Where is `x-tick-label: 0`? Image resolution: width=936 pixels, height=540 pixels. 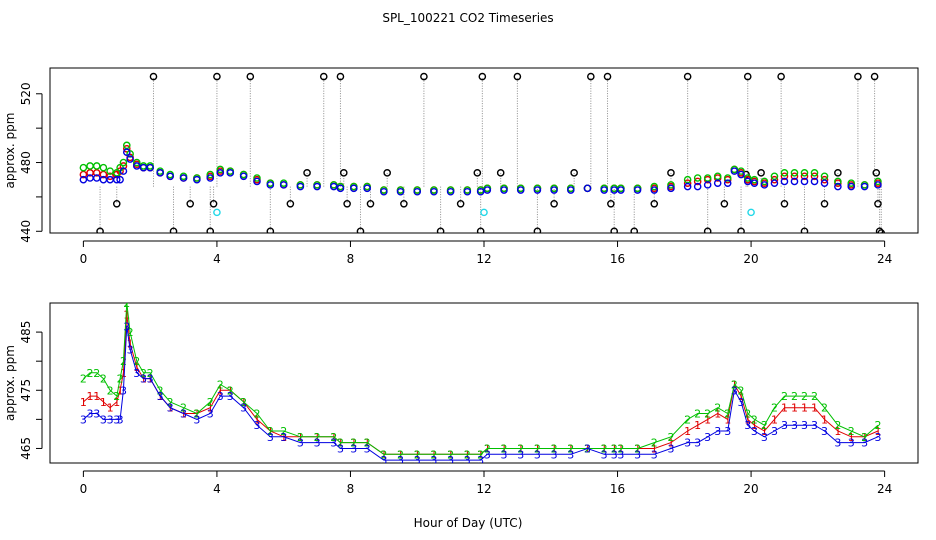 x-tick-label: 0 is located at coordinates (84, 259).